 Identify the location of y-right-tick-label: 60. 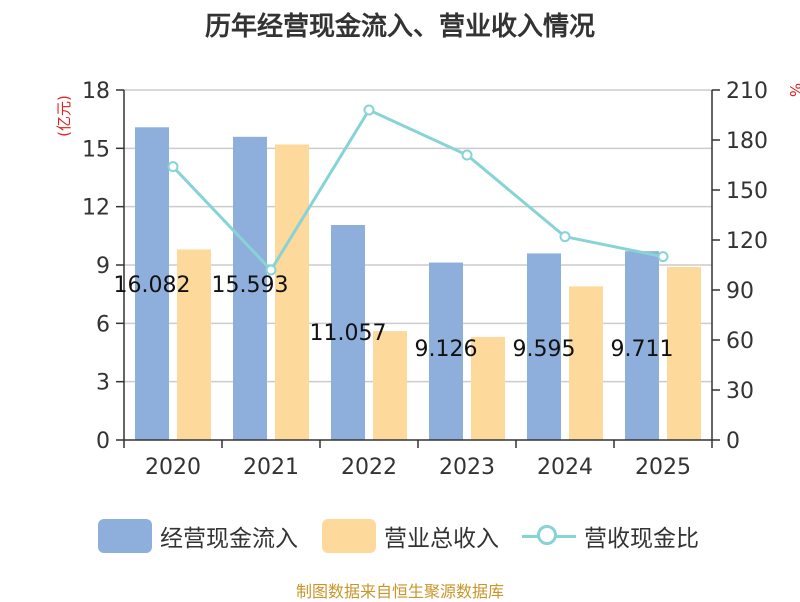
(740, 341).